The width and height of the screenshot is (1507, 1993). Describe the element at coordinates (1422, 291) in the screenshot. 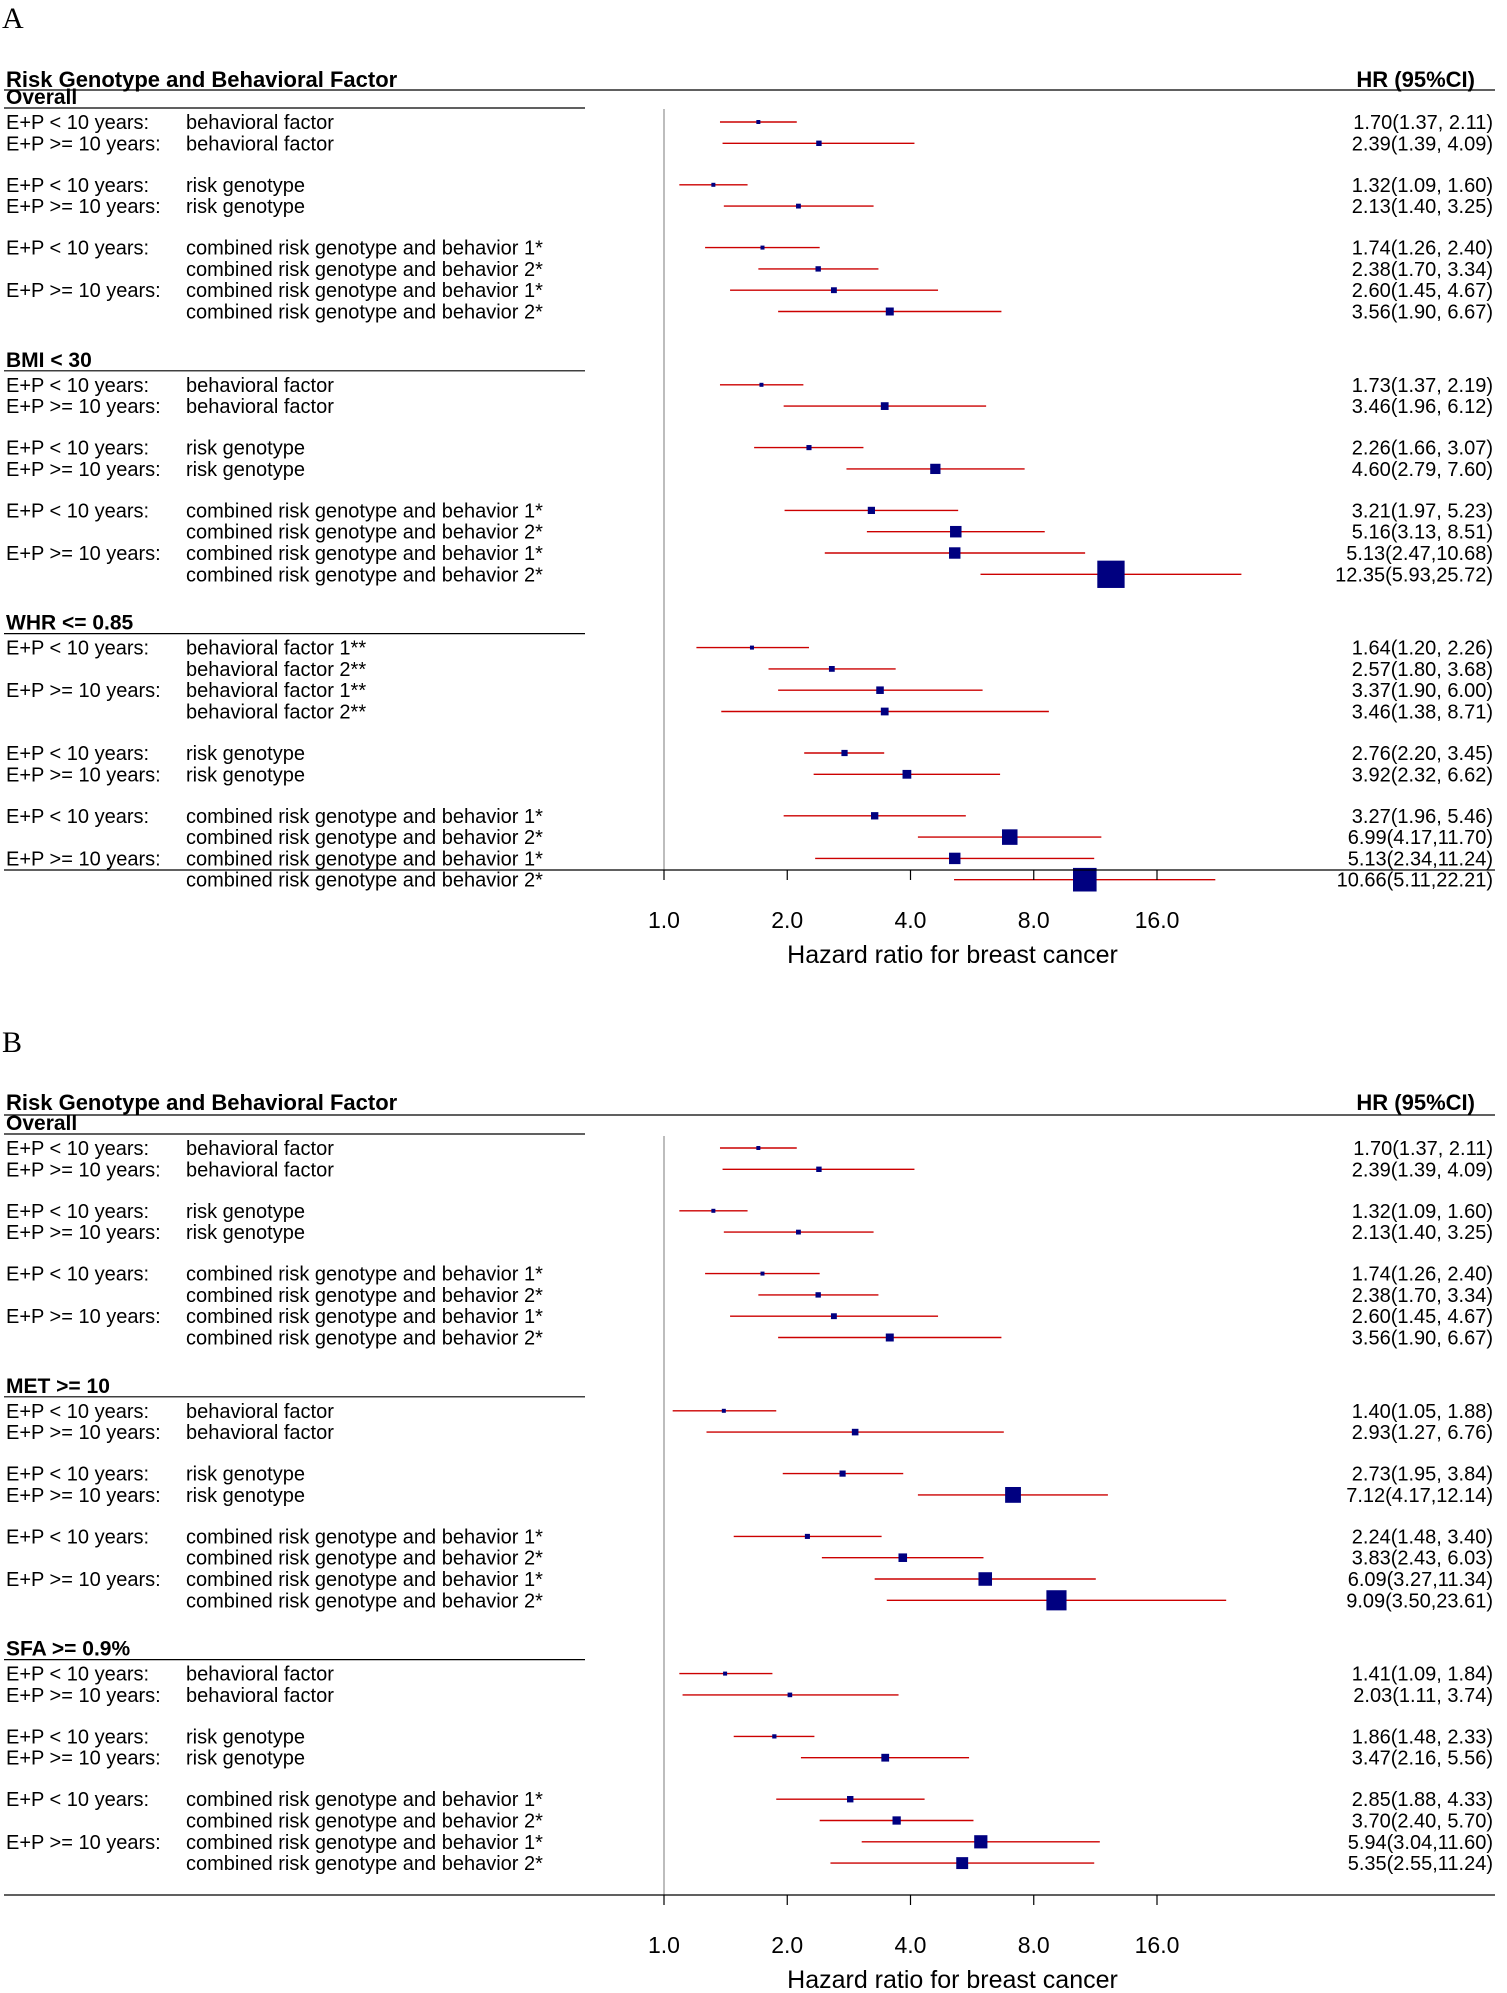

I see `hr-ci-text: 2.60(1.45, 4.67)` at that location.